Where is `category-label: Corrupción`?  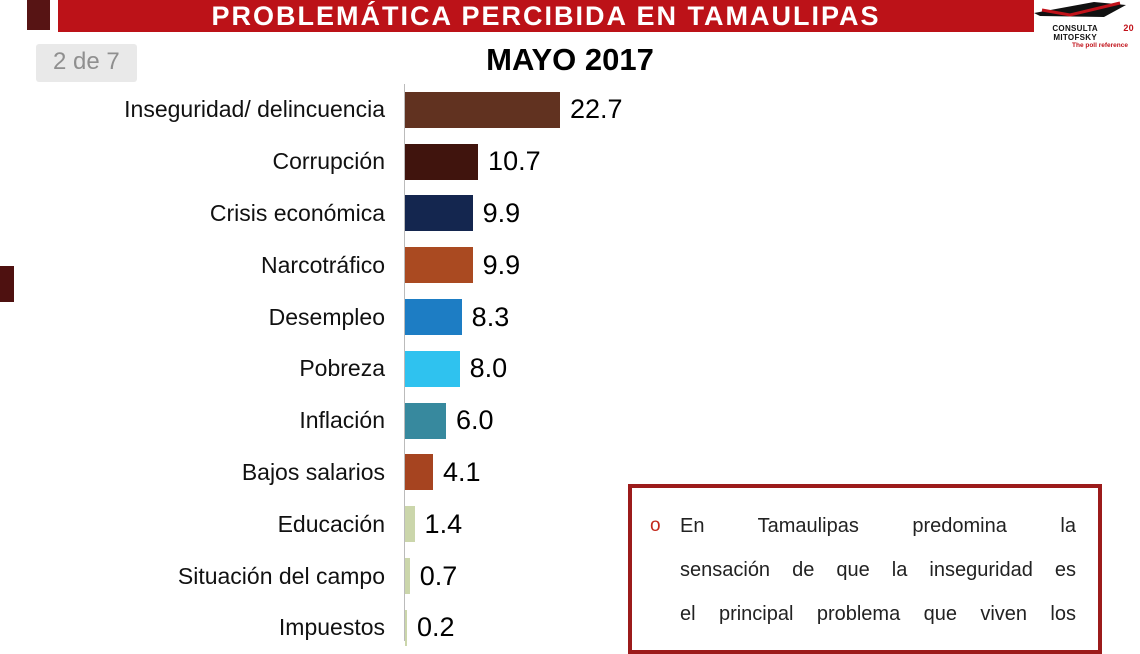
category-label: Corrupción is located at coordinates (329, 161).